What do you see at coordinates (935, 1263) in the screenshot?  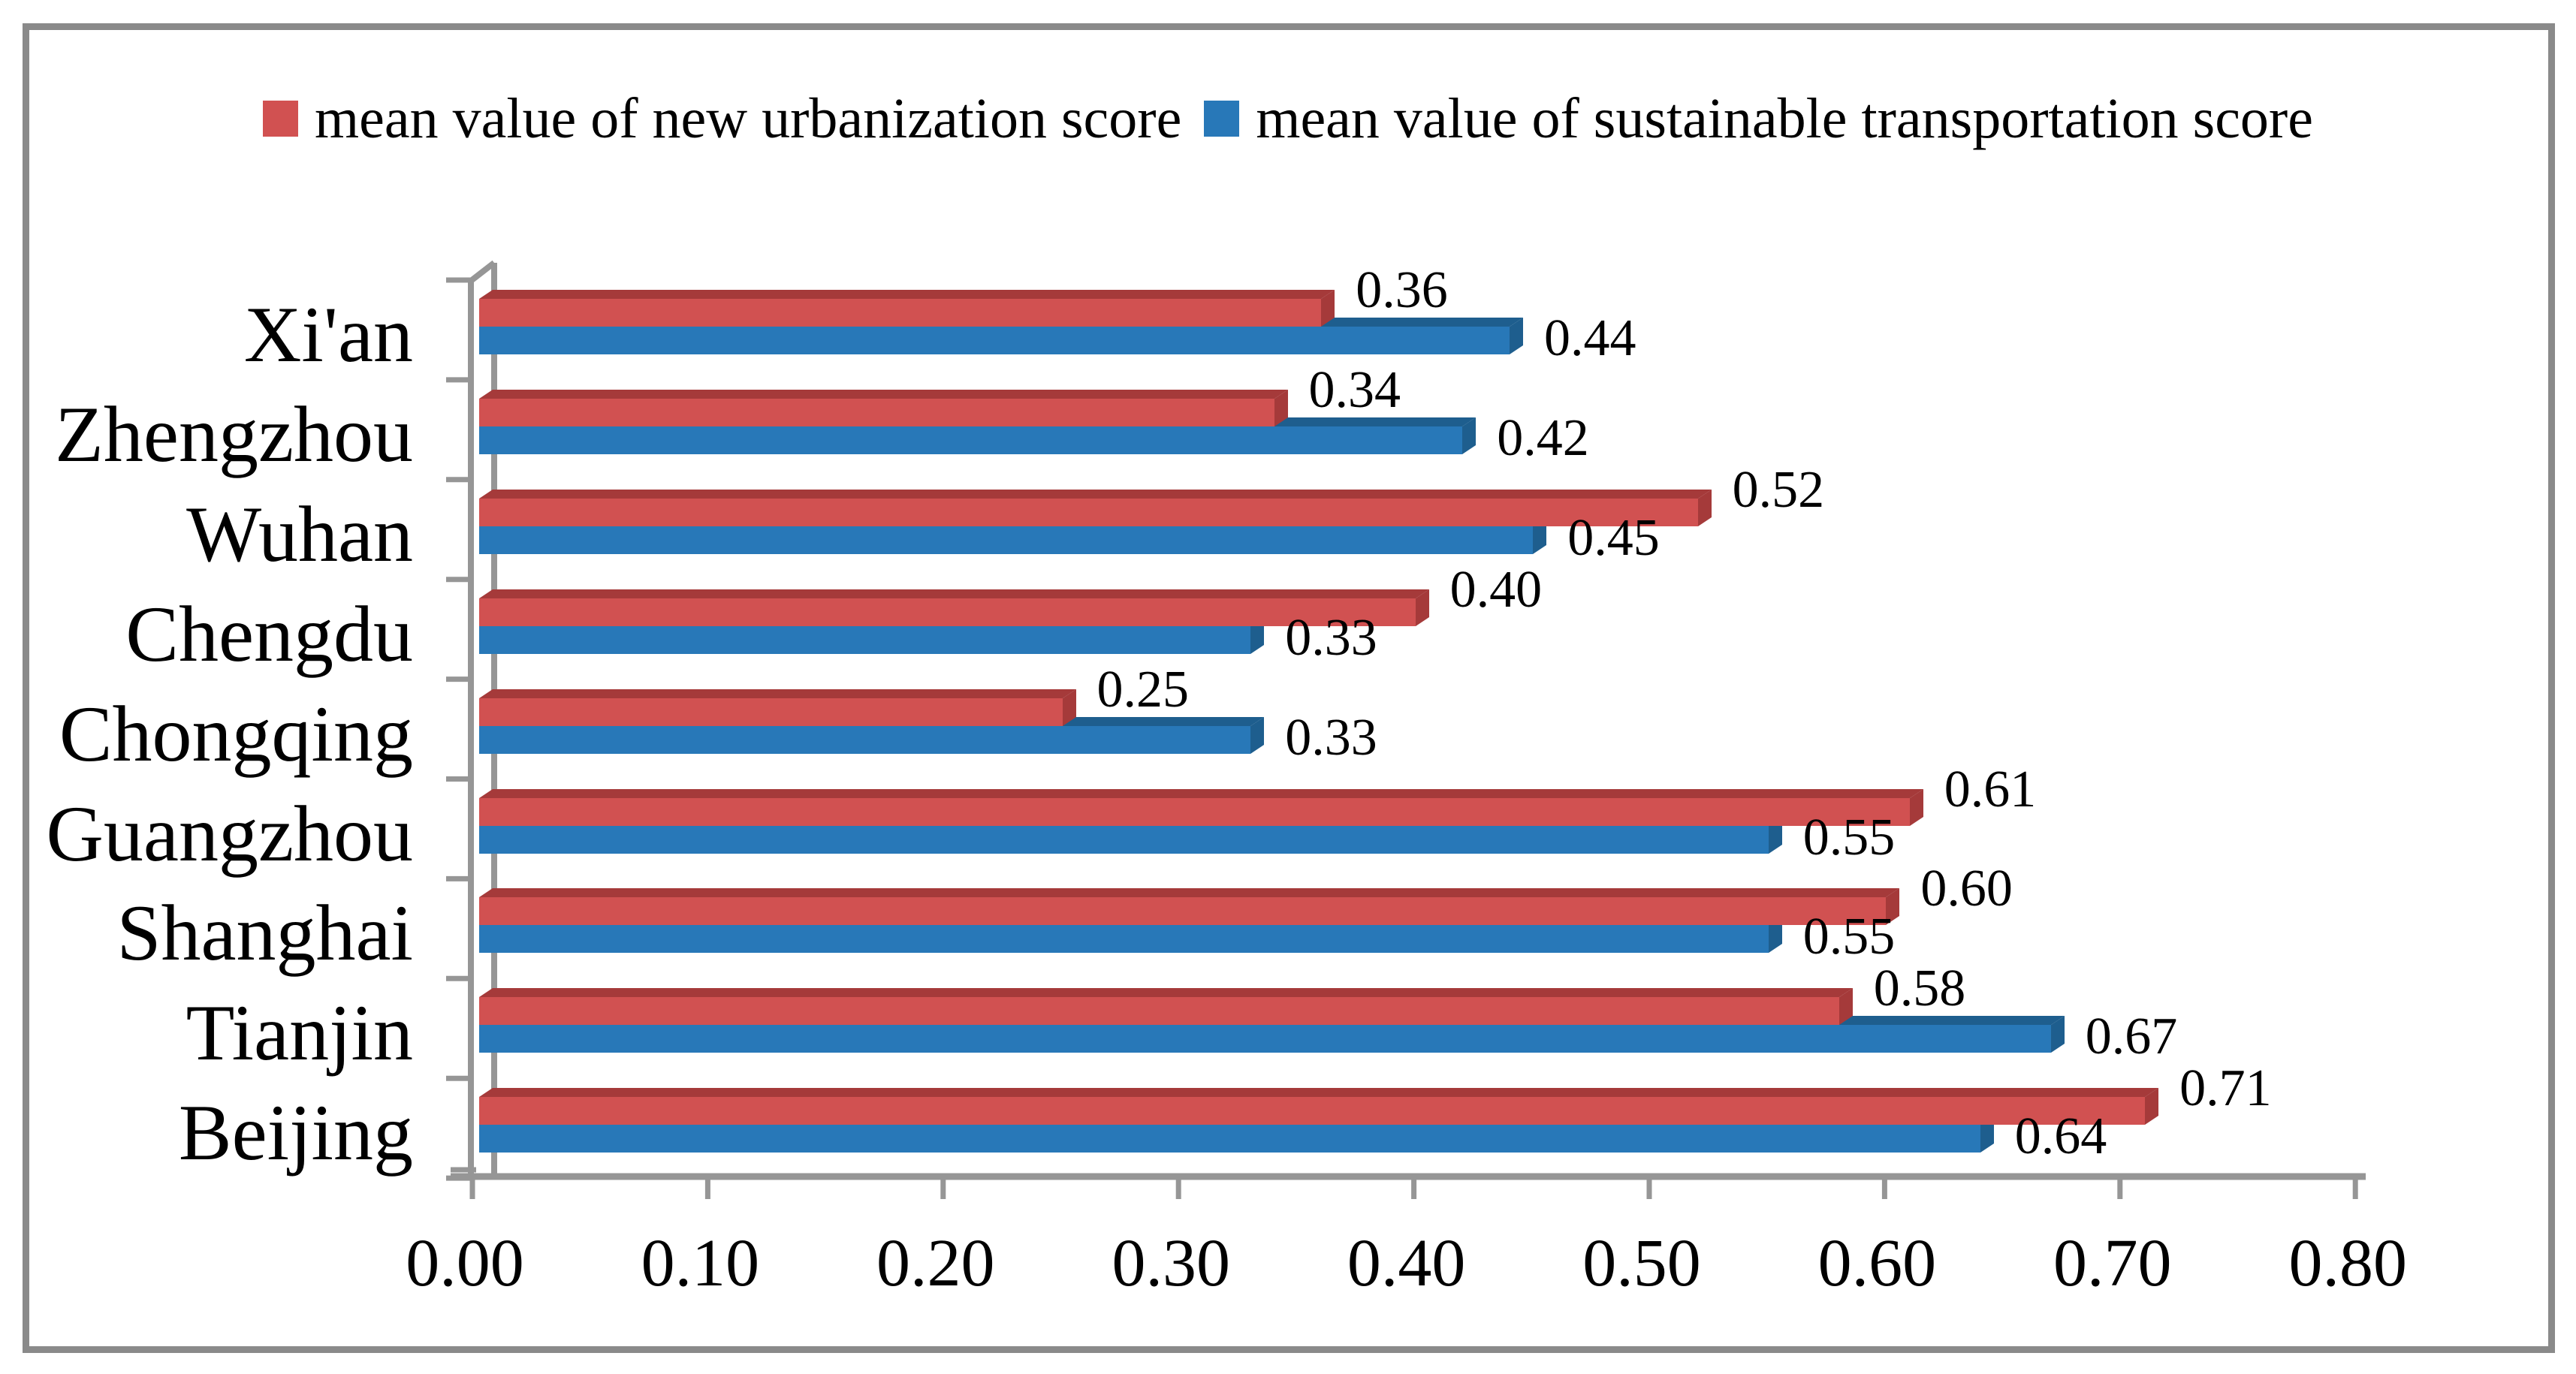 I see `x-tick-label: 0.20` at bounding box center [935, 1263].